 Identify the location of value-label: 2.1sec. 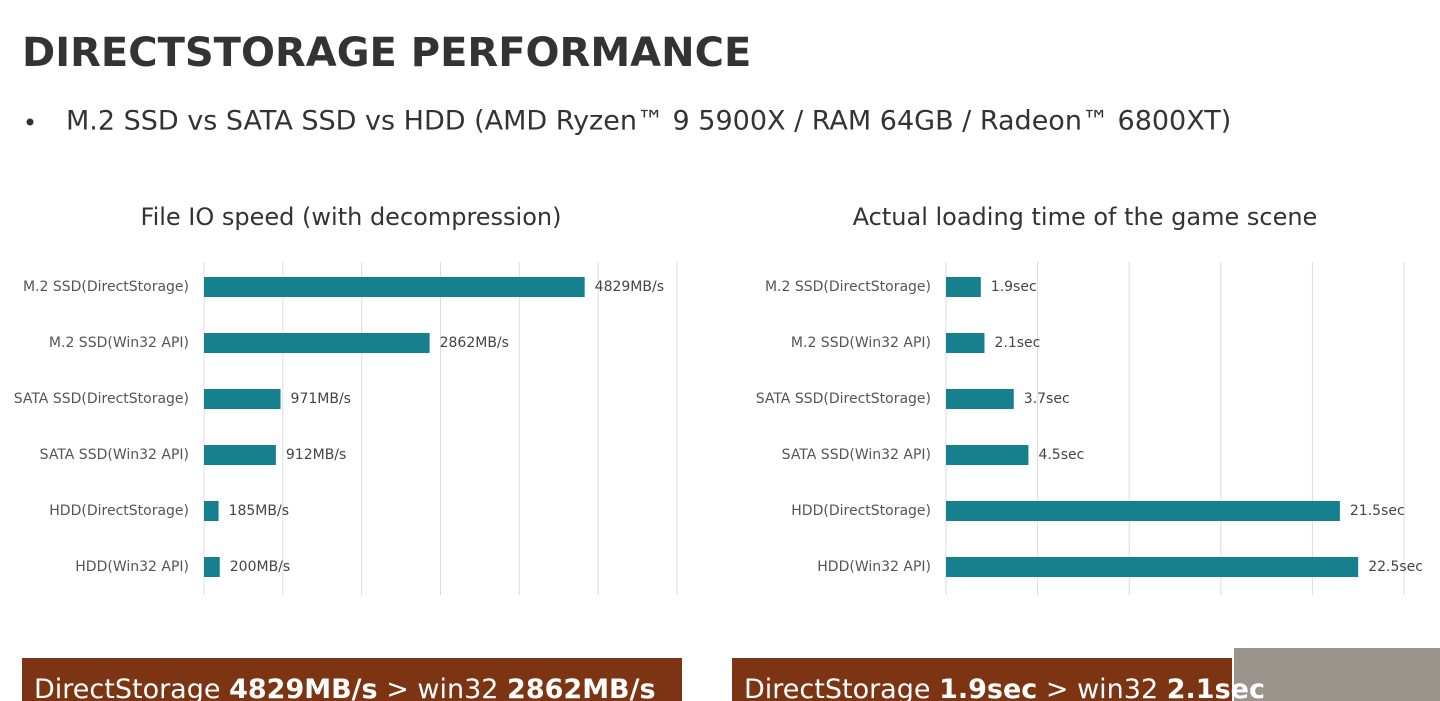
(1017, 343).